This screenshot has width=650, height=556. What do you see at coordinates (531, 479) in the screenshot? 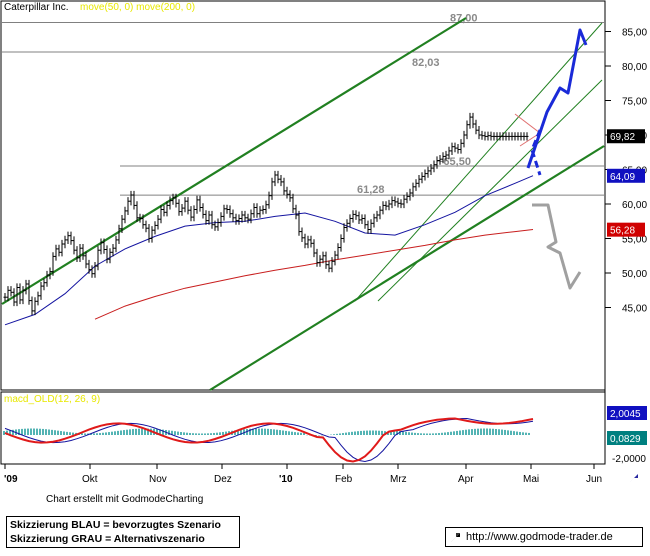
I see `x-tick-label: Mai` at bounding box center [531, 479].